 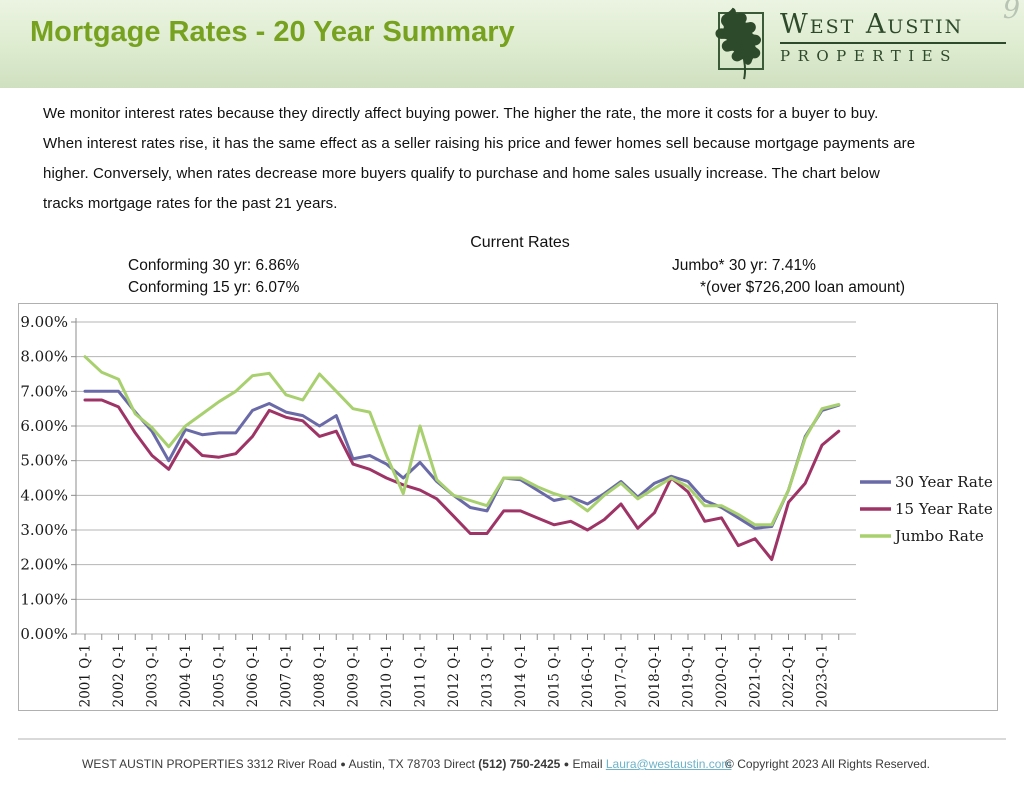 I want to click on corner-artifact: 9, so click(x=1011, y=12).